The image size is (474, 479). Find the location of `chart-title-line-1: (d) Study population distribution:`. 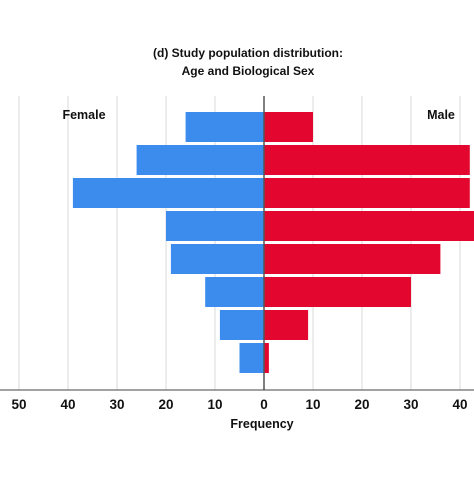

chart-title-line-1: (d) Study population distribution: is located at coordinates (248, 53).